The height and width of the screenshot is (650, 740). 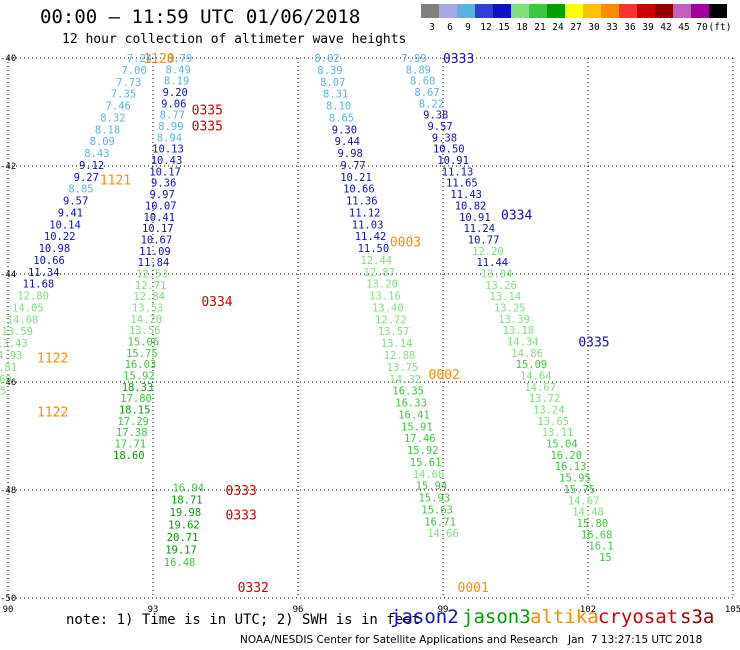 I want to click on legend-label: 36, so click(x=630, y=27).